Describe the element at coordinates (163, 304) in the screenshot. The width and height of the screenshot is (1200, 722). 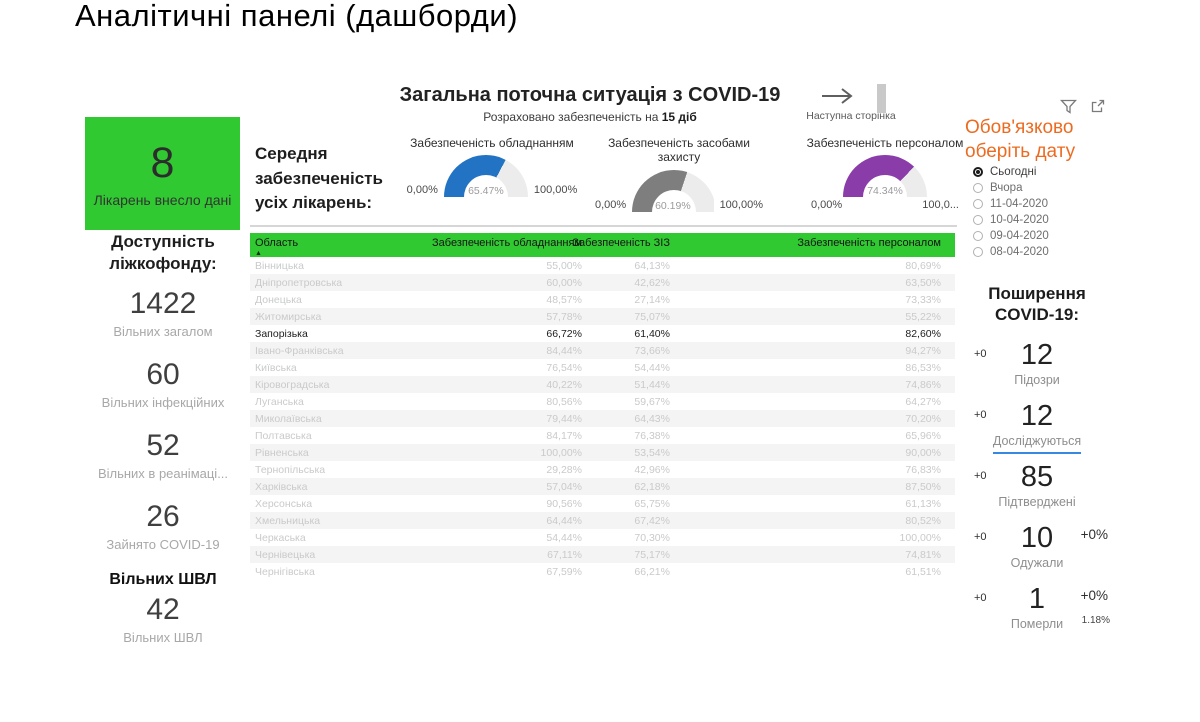
I see `stat-value: 1422` at that location.